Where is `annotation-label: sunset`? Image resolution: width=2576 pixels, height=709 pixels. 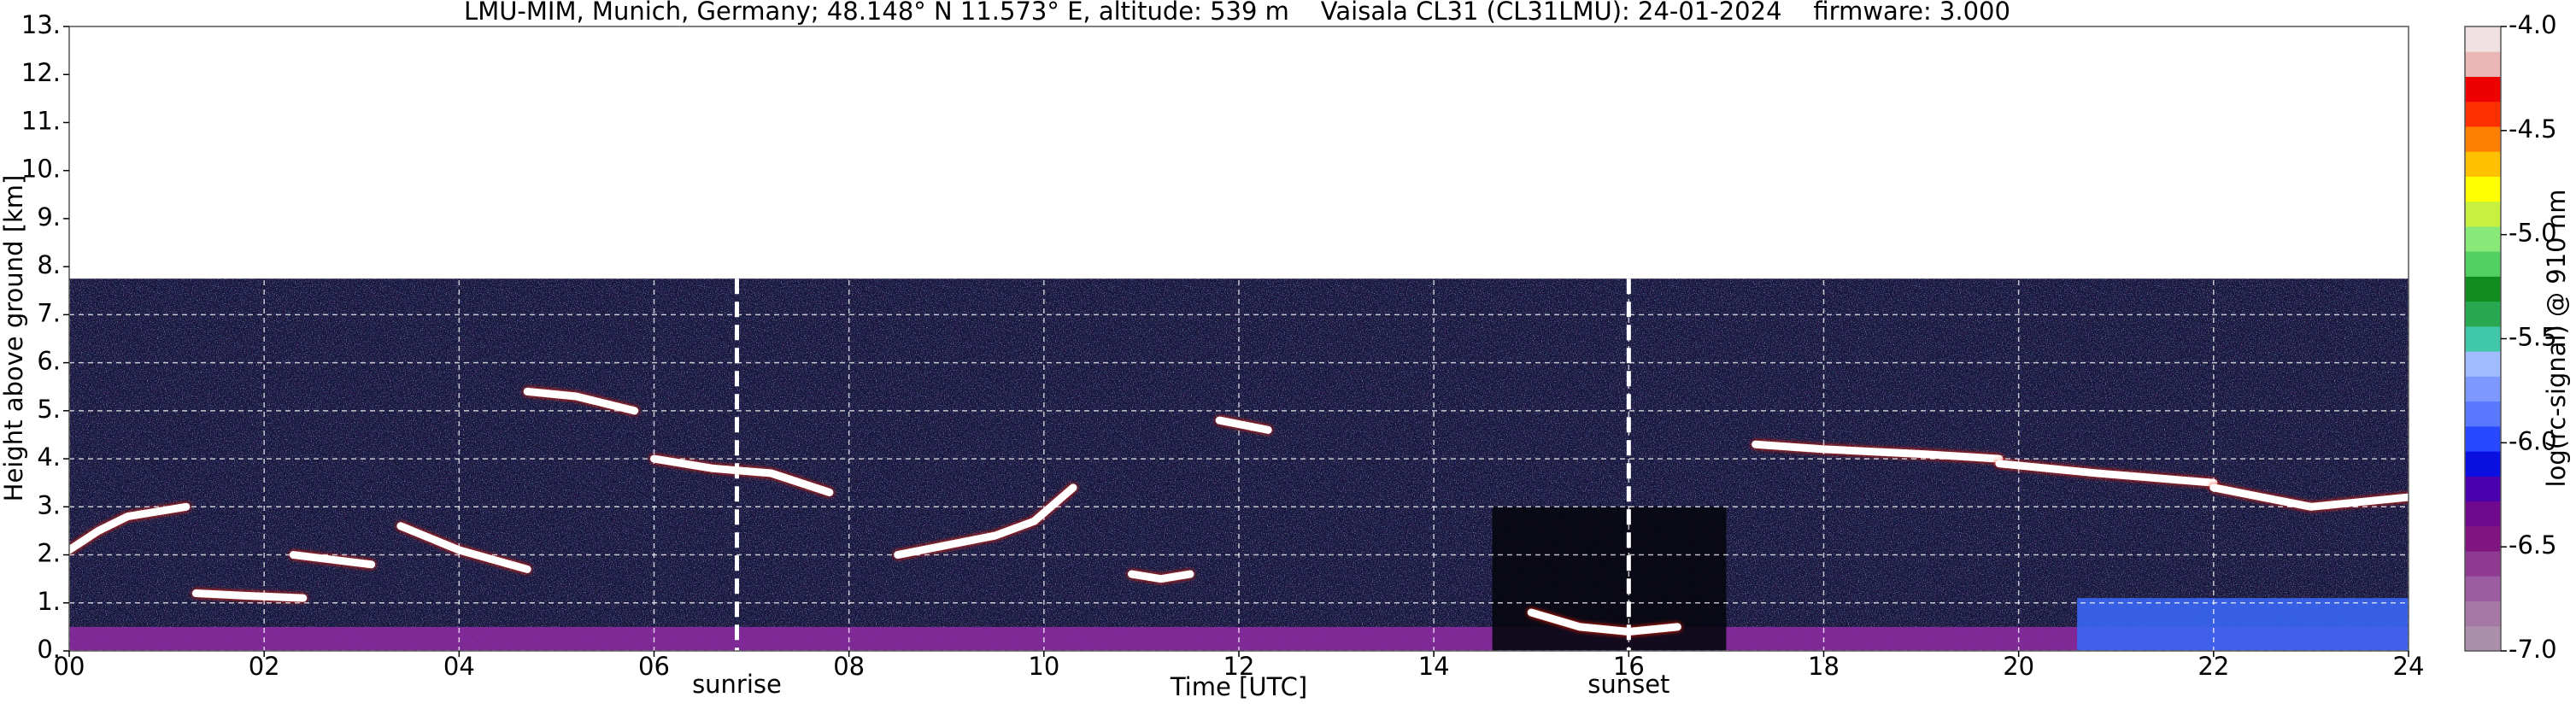
annotation-label: sunset is located at coordinates (1628, 685).